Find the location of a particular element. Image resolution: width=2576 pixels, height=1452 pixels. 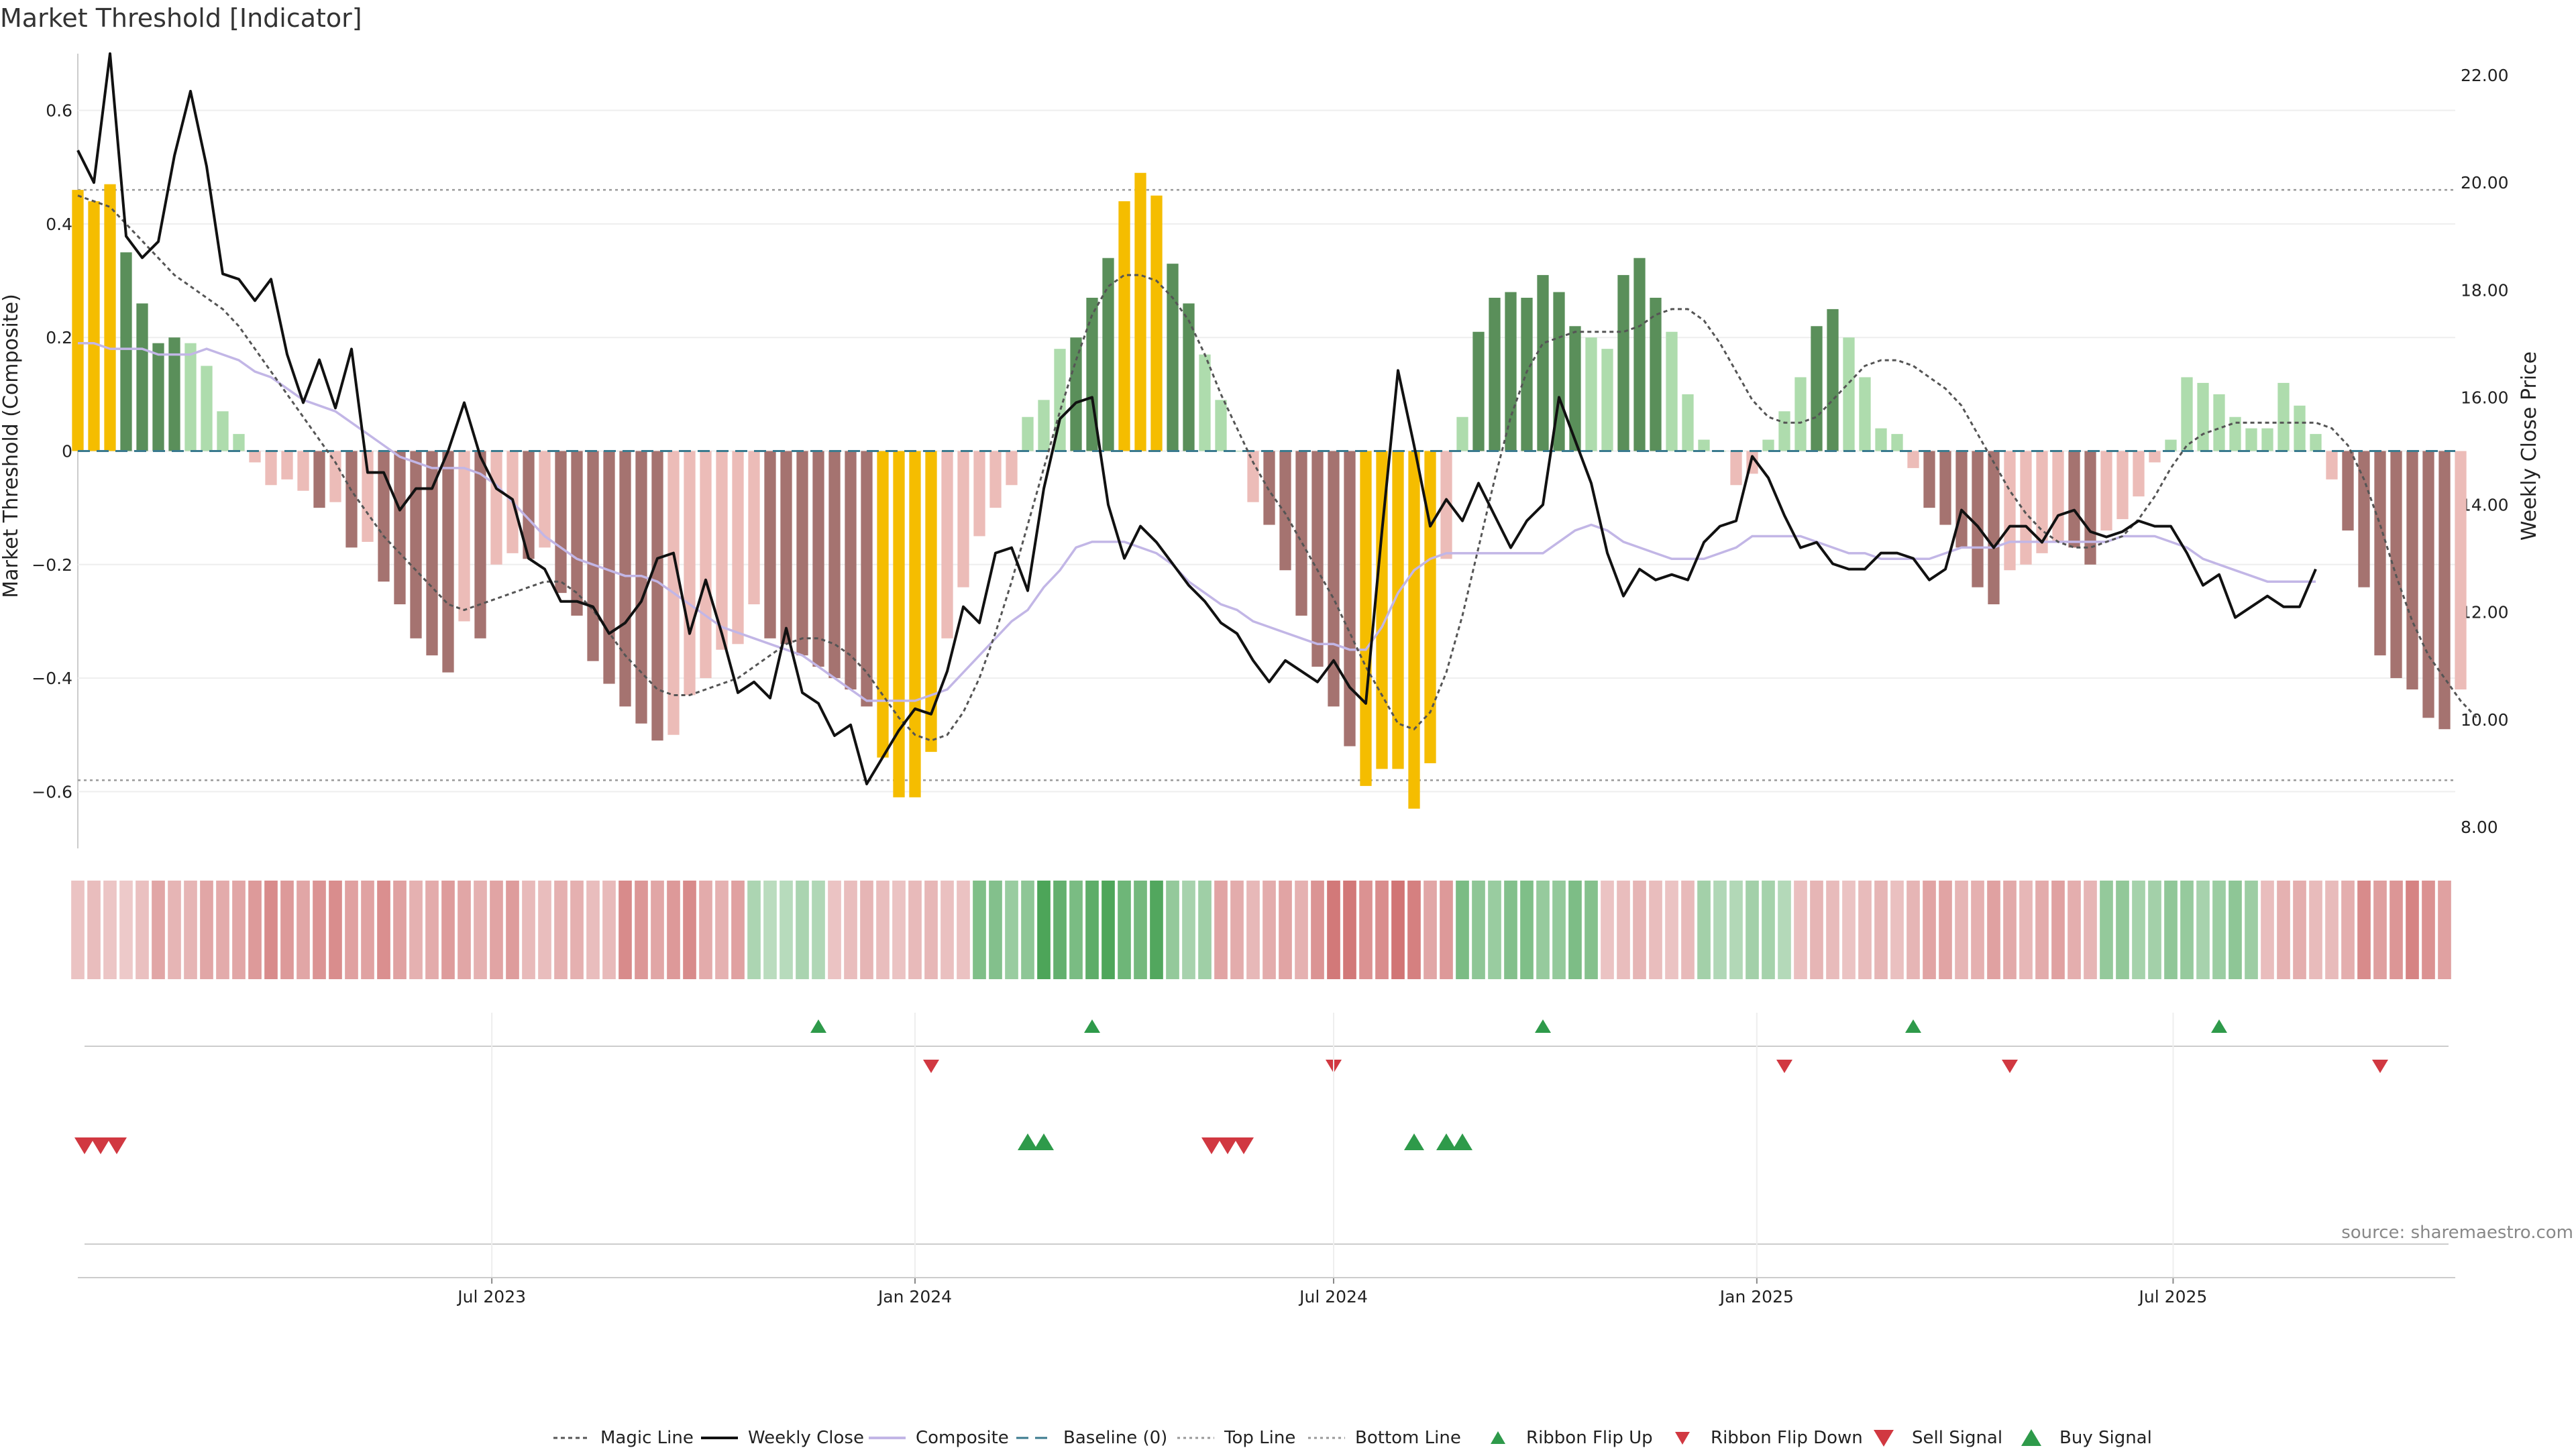

y-left-tick-label: 0.2 is located at coordinates (59, 337).